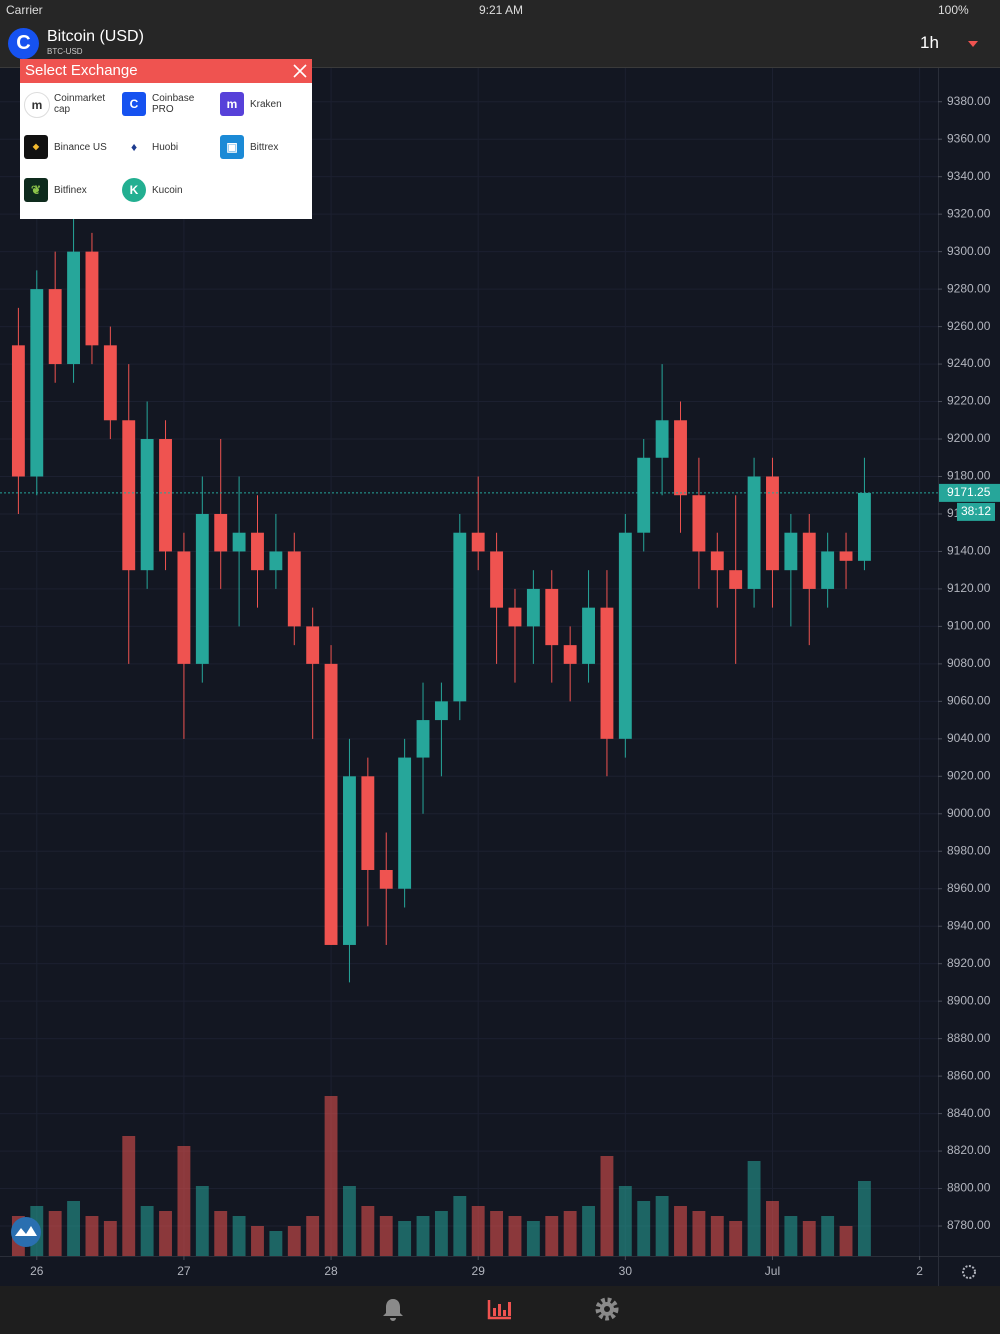 The height and width of the screenshot is (1334, 1000). What do you see at coordinates (969, 1272) in the screenshot?
I see `axis-settings` at bounding box center [969, 1272].